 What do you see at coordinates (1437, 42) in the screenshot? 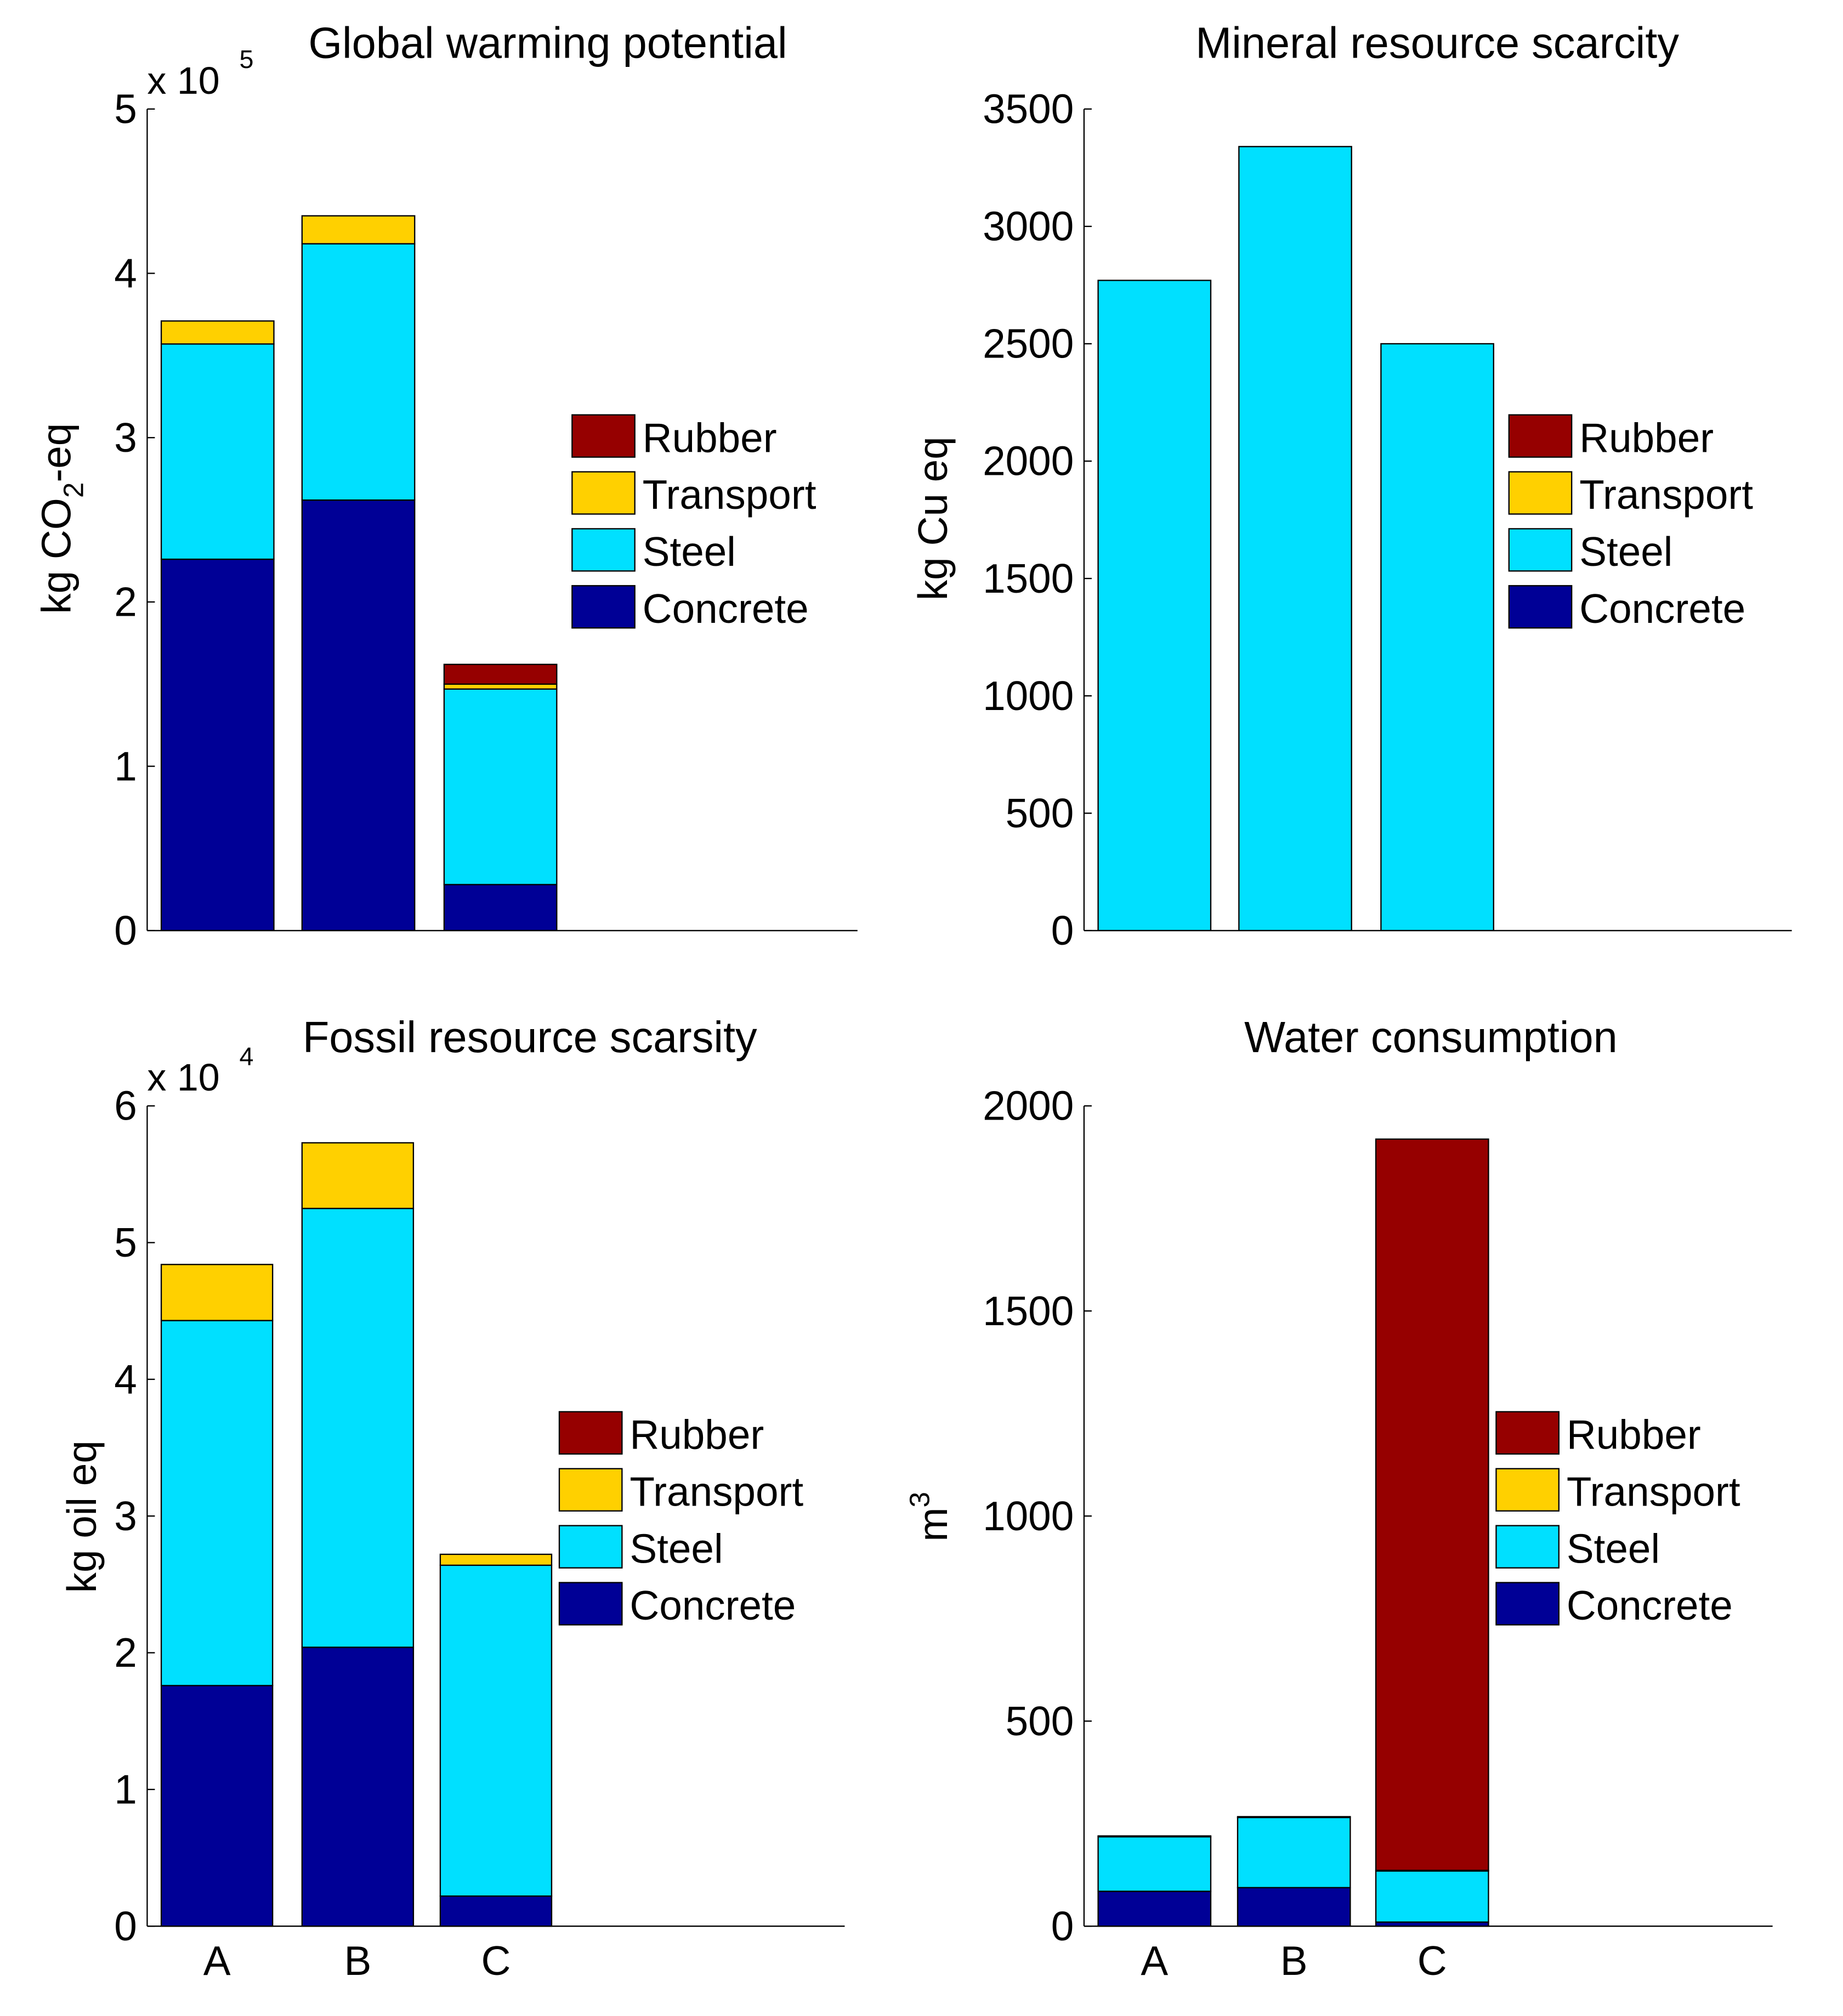
I see `chart-title: Mineral resource scarcity` at bounding box center [1437, 42].